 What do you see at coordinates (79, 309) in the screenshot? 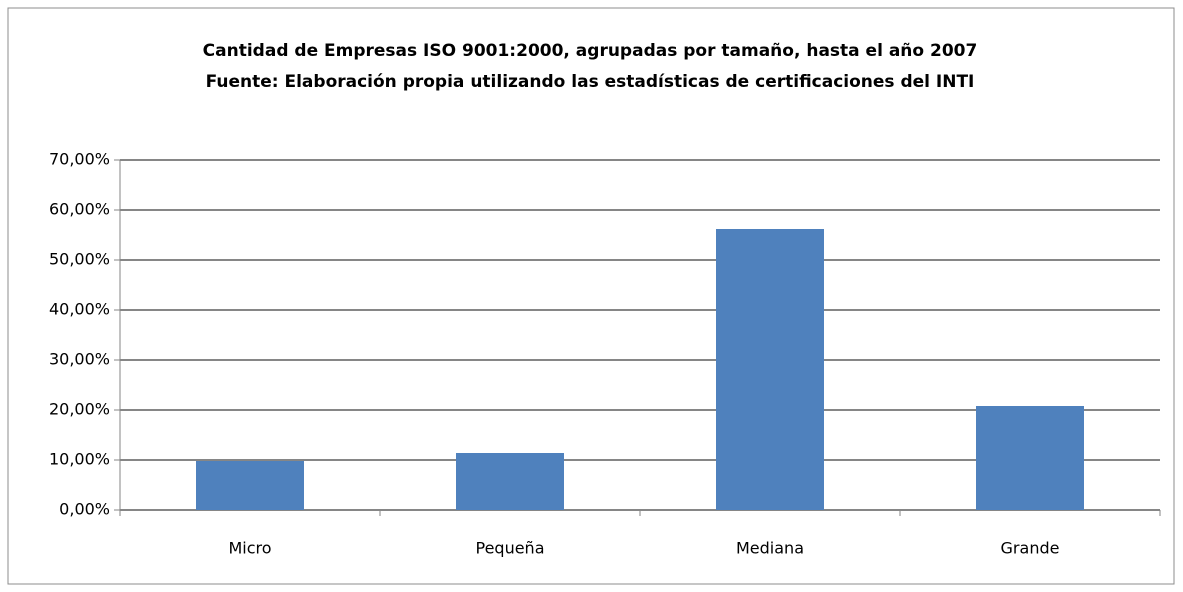
I see `y-tick-label: 40,00%` at bounding box center [79, 309].